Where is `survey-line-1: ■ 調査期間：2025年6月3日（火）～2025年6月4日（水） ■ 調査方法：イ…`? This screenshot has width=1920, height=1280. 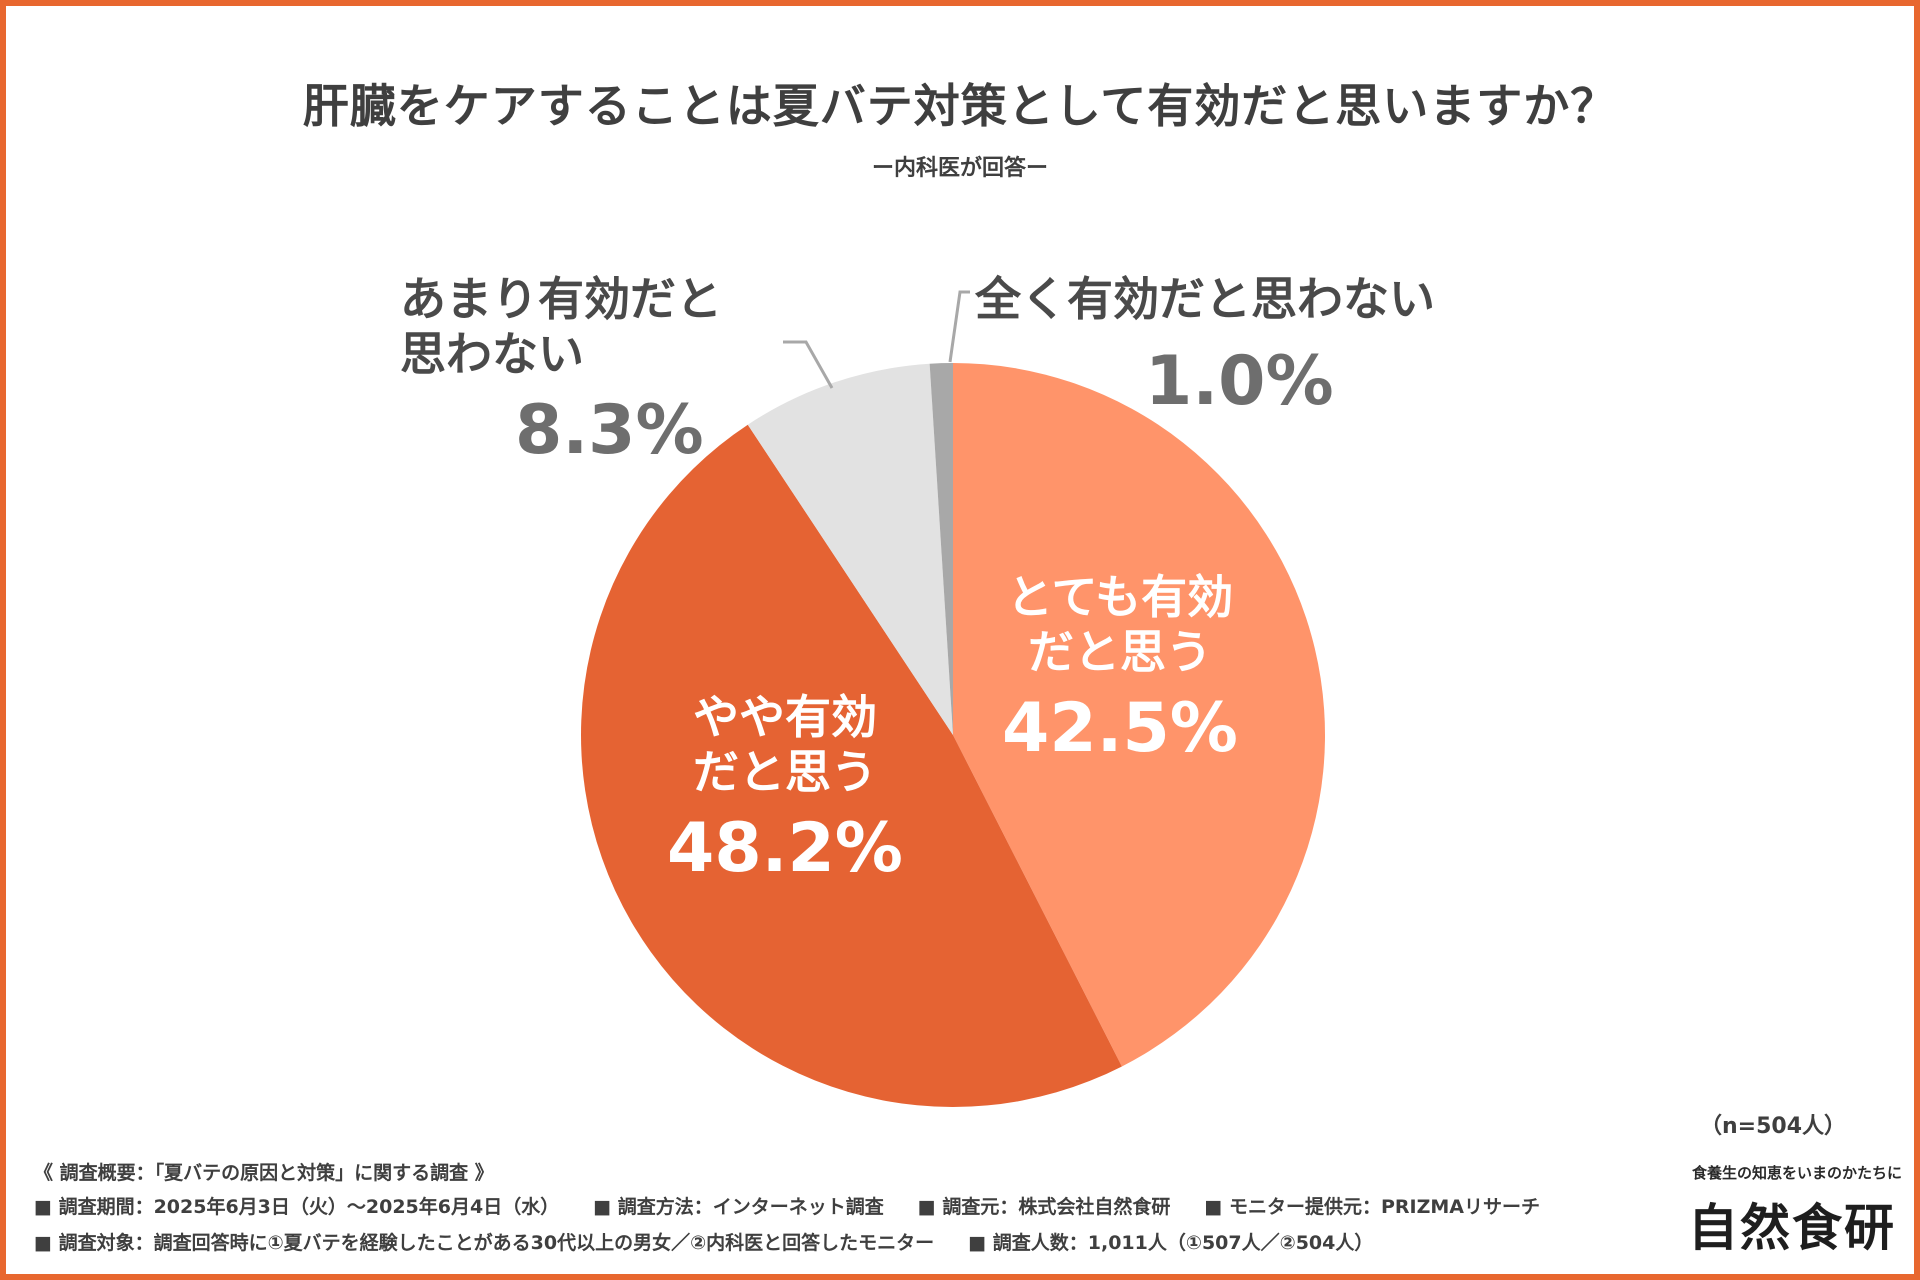
survey-line-1: ■ 調査期間：2025年6月3日（火）～2025年6月4日（水） ■ 調査方法：イ… is located at coordinates (804, 1205).